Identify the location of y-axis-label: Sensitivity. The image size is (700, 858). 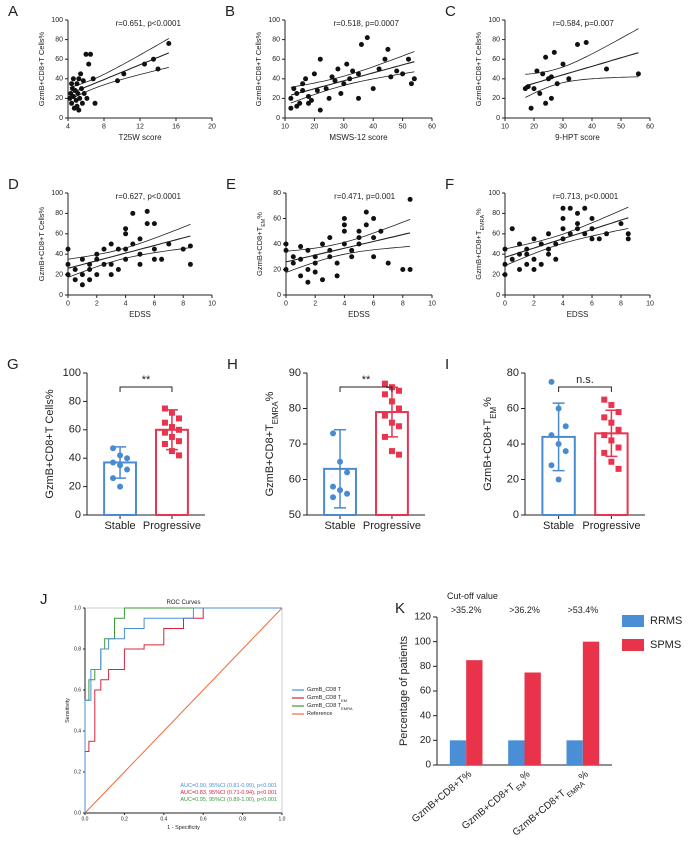
(68, 710).